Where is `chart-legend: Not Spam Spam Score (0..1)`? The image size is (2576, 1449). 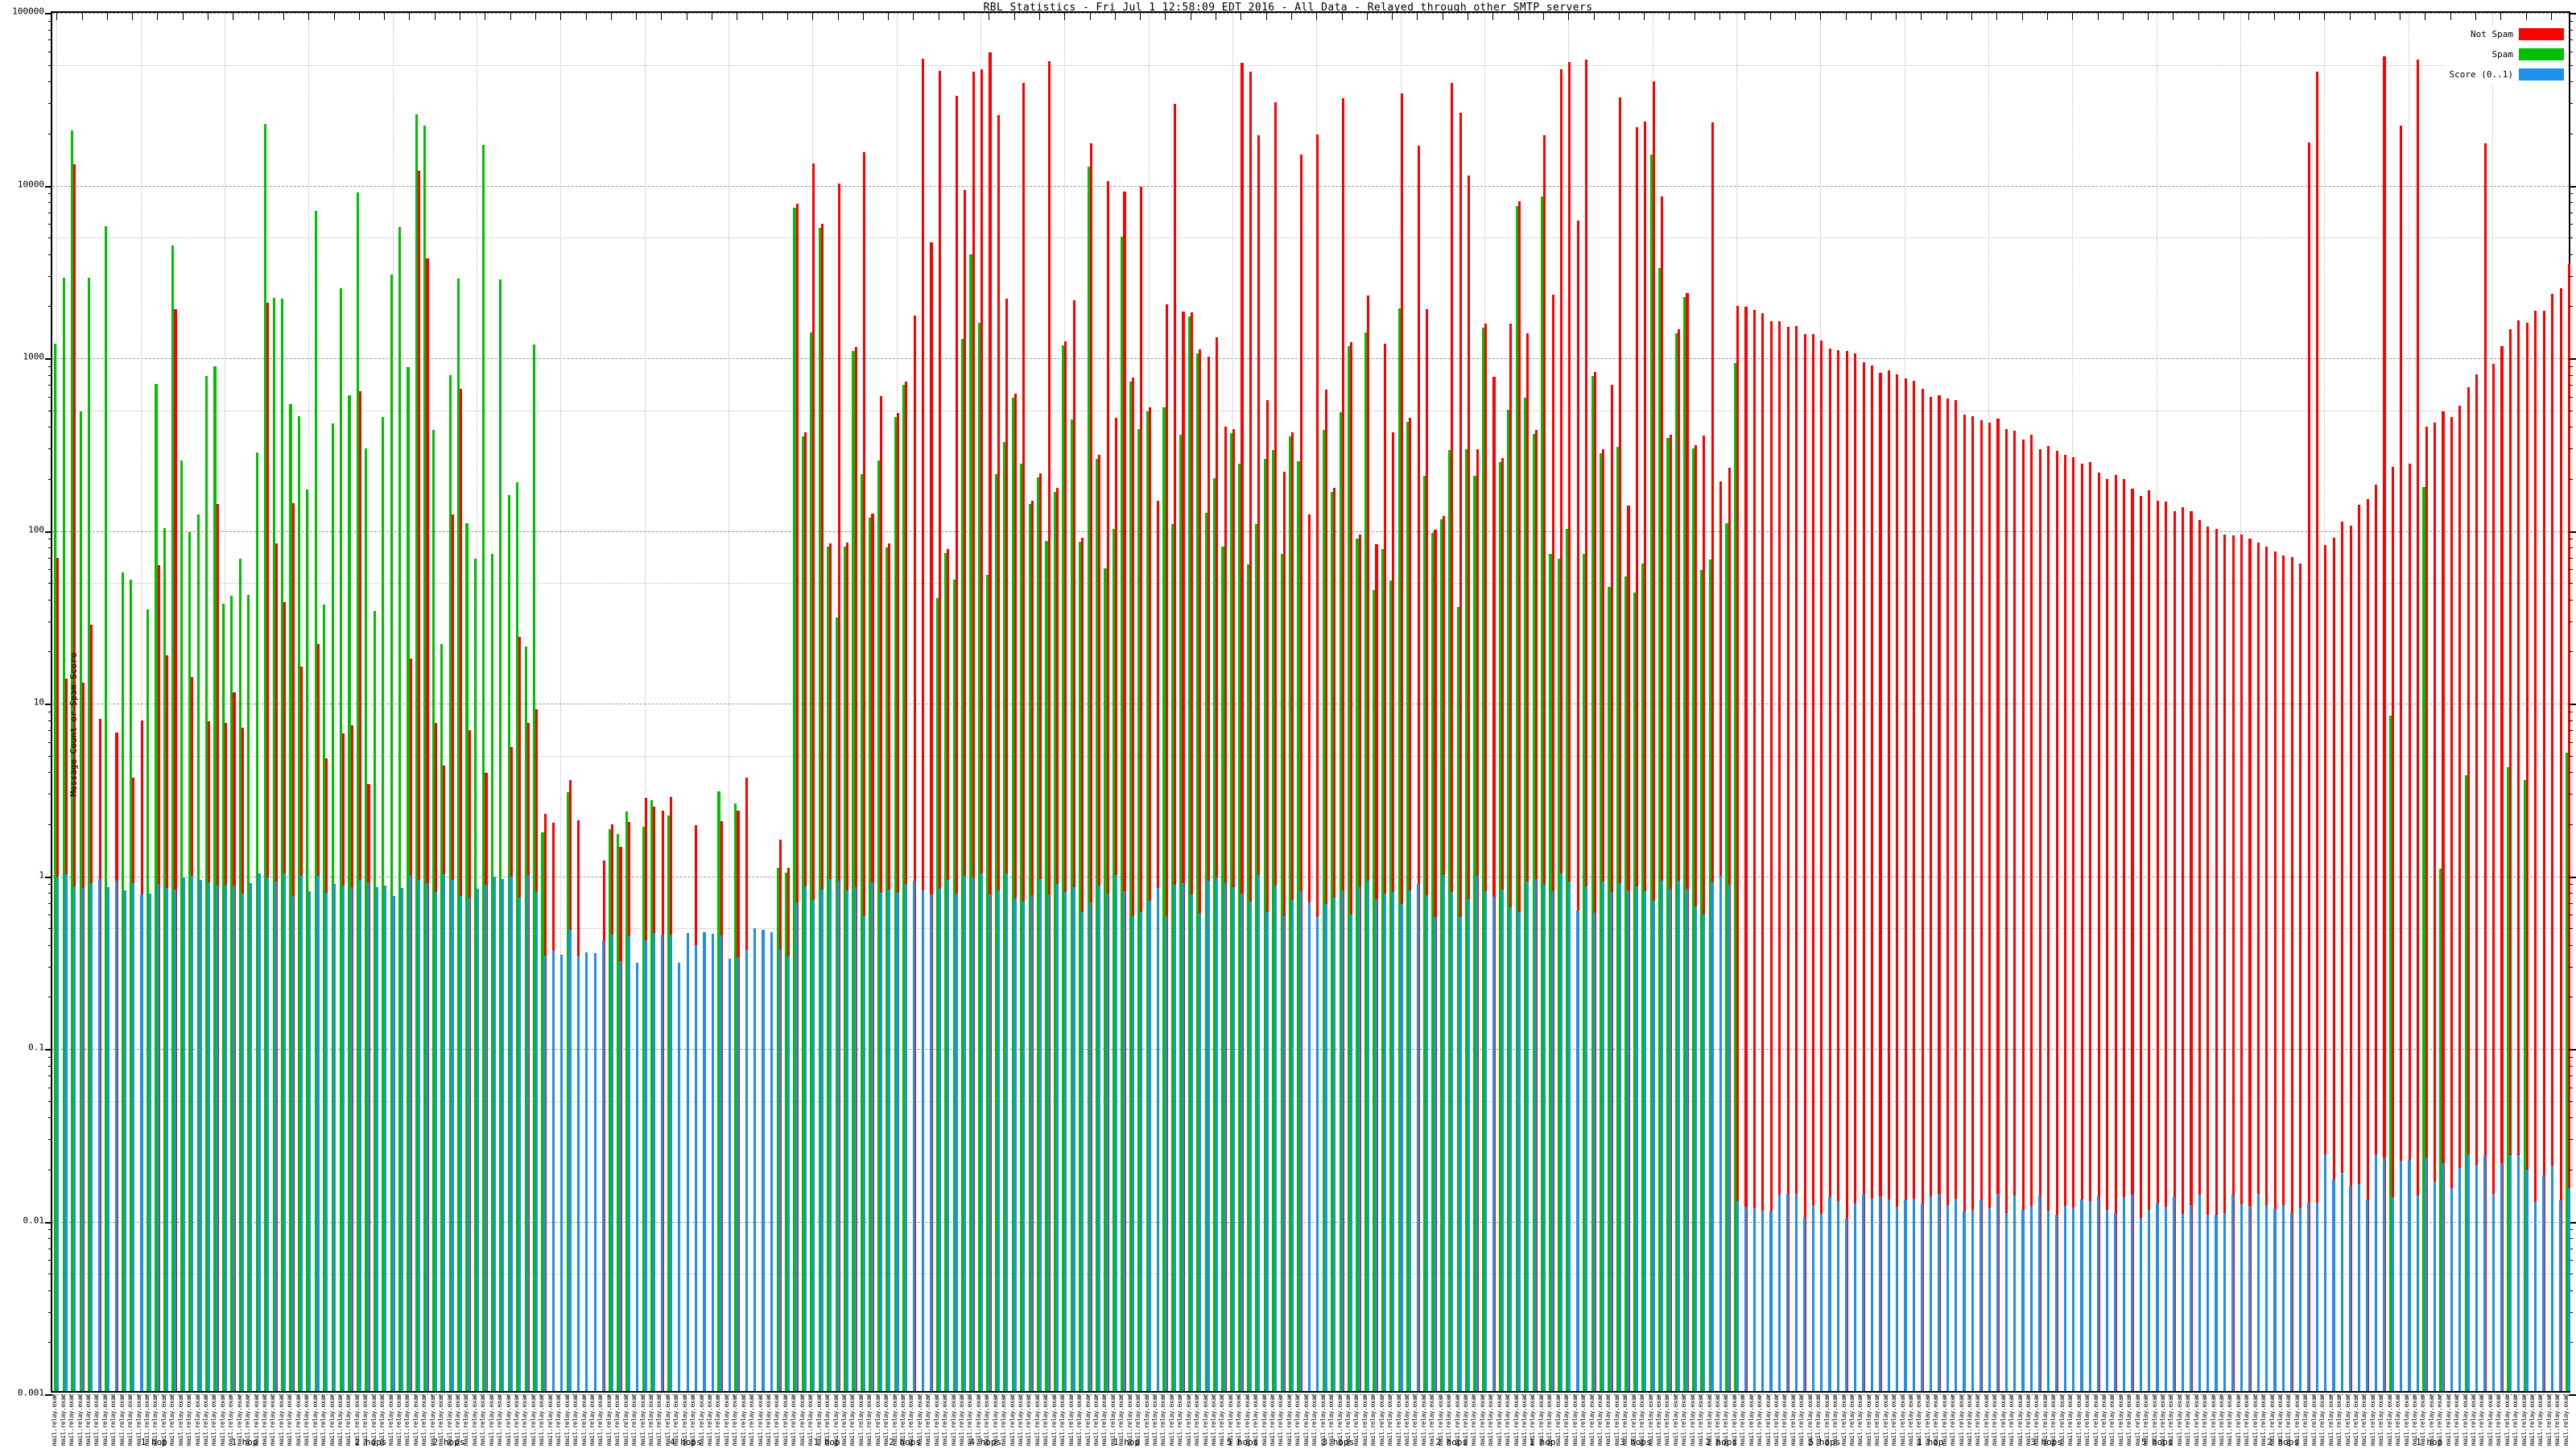
chart-legend: Not Spam Spam Score (0..1) is located at coordinates (2505, 55).